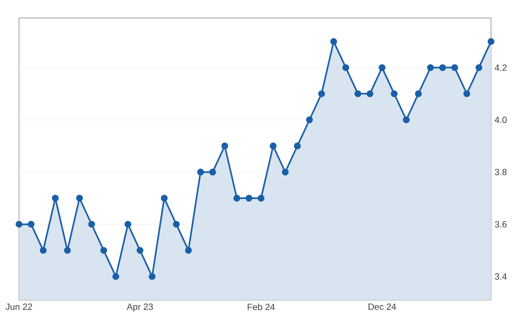  What do you see at coordinates (382, 307) in the screenshot?
I see `x-tick-label: Dec 24` at bounding box center [382, 307].